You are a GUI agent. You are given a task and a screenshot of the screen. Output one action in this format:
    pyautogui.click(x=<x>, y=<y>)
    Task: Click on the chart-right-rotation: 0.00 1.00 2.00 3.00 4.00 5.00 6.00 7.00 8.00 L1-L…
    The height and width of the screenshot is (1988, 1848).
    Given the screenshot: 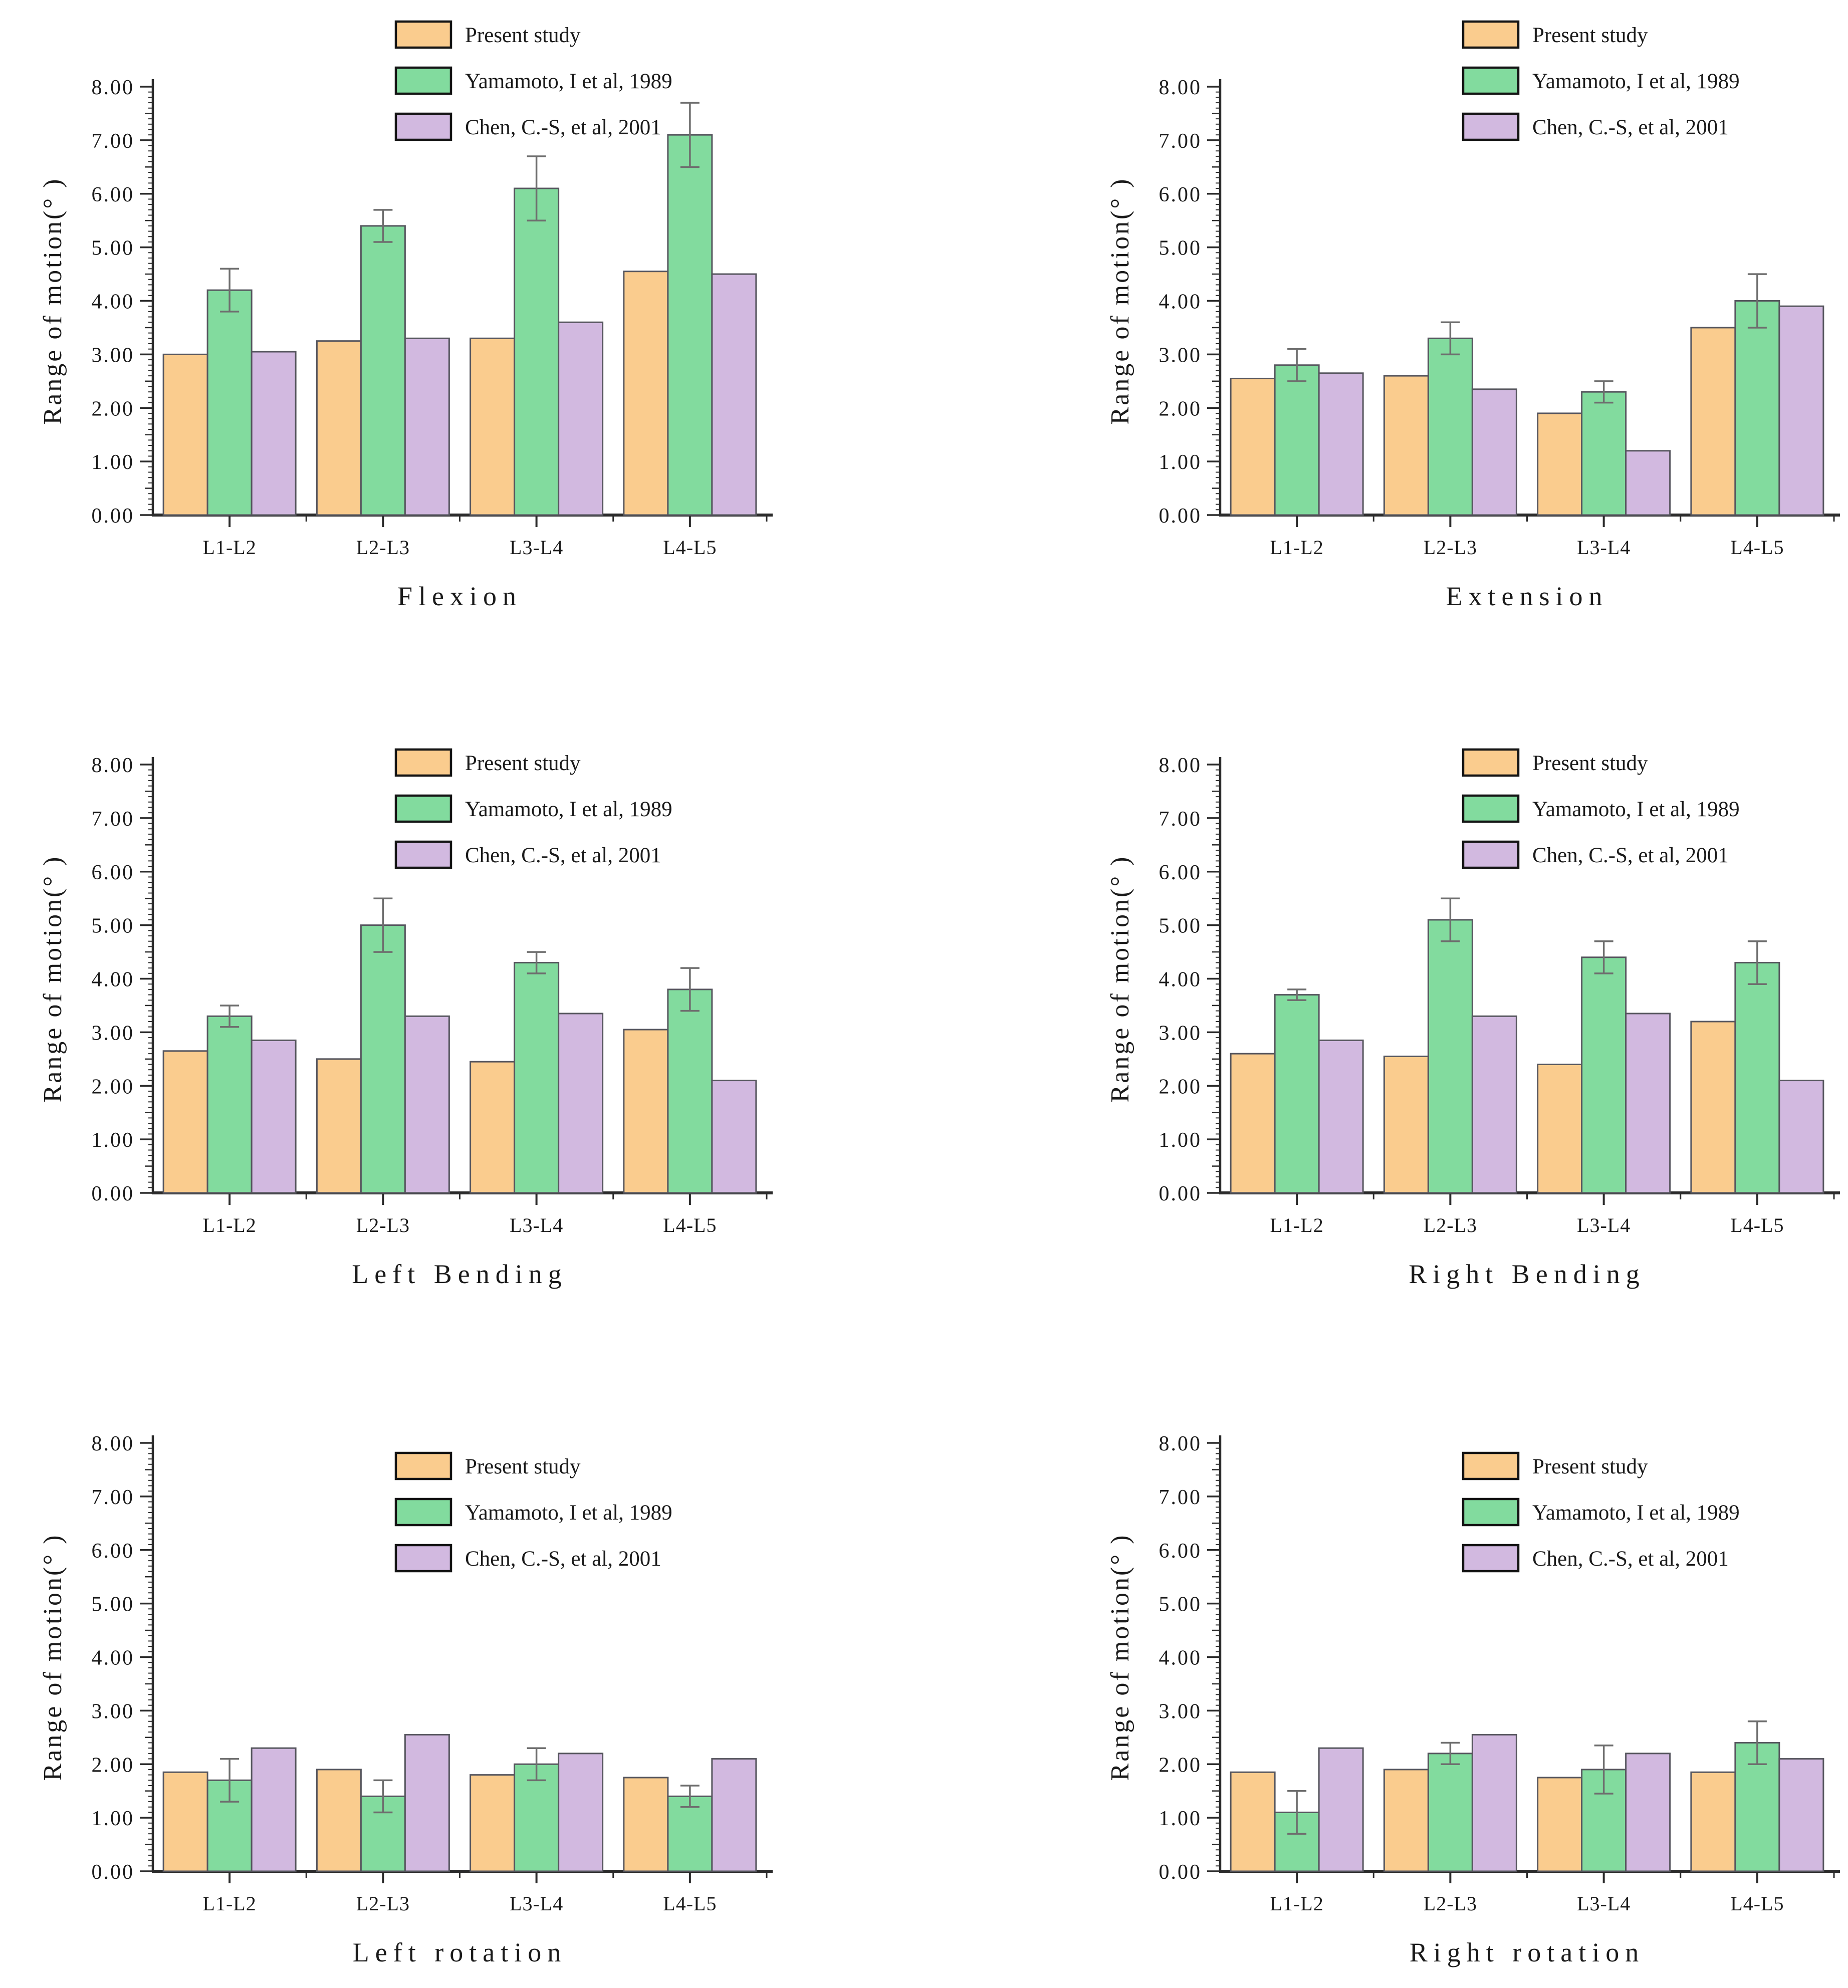 What is the action you would take?
    pyautogui.click(x=1473, y=1675)
    